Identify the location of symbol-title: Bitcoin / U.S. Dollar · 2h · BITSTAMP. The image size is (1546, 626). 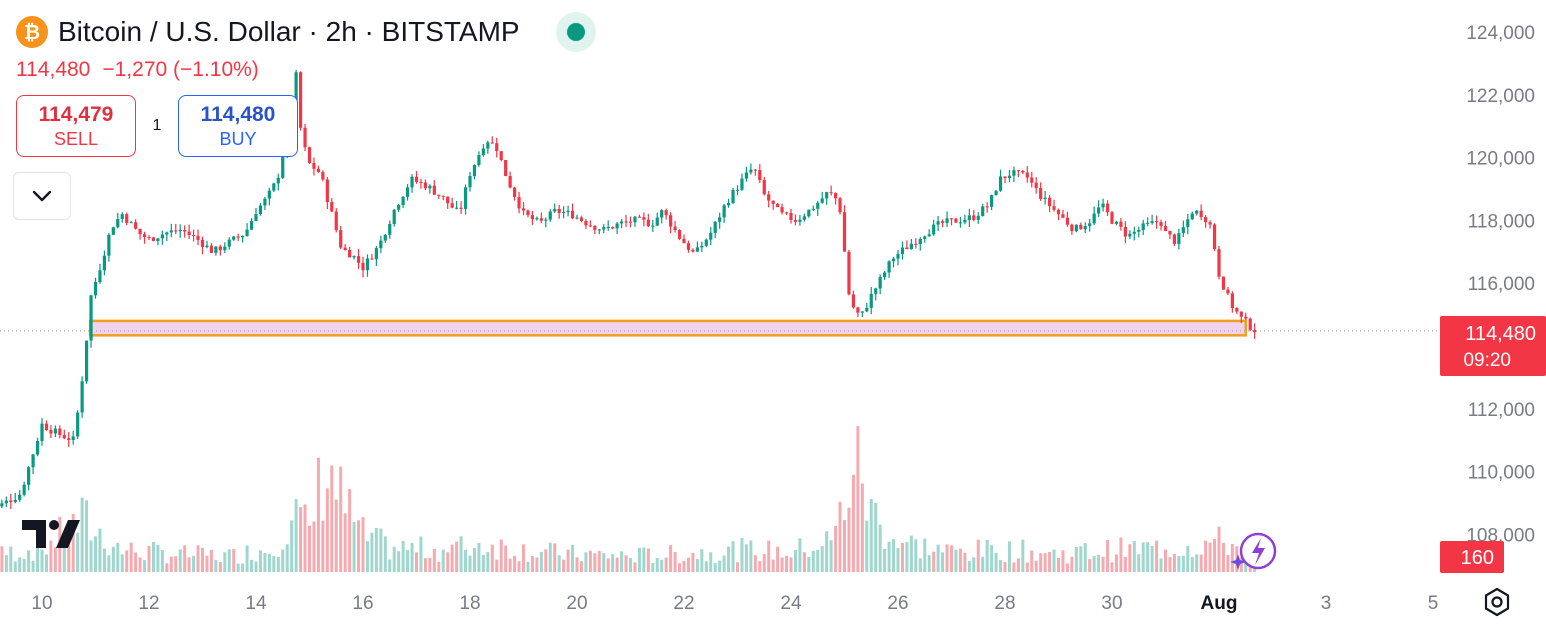
(289, 31).